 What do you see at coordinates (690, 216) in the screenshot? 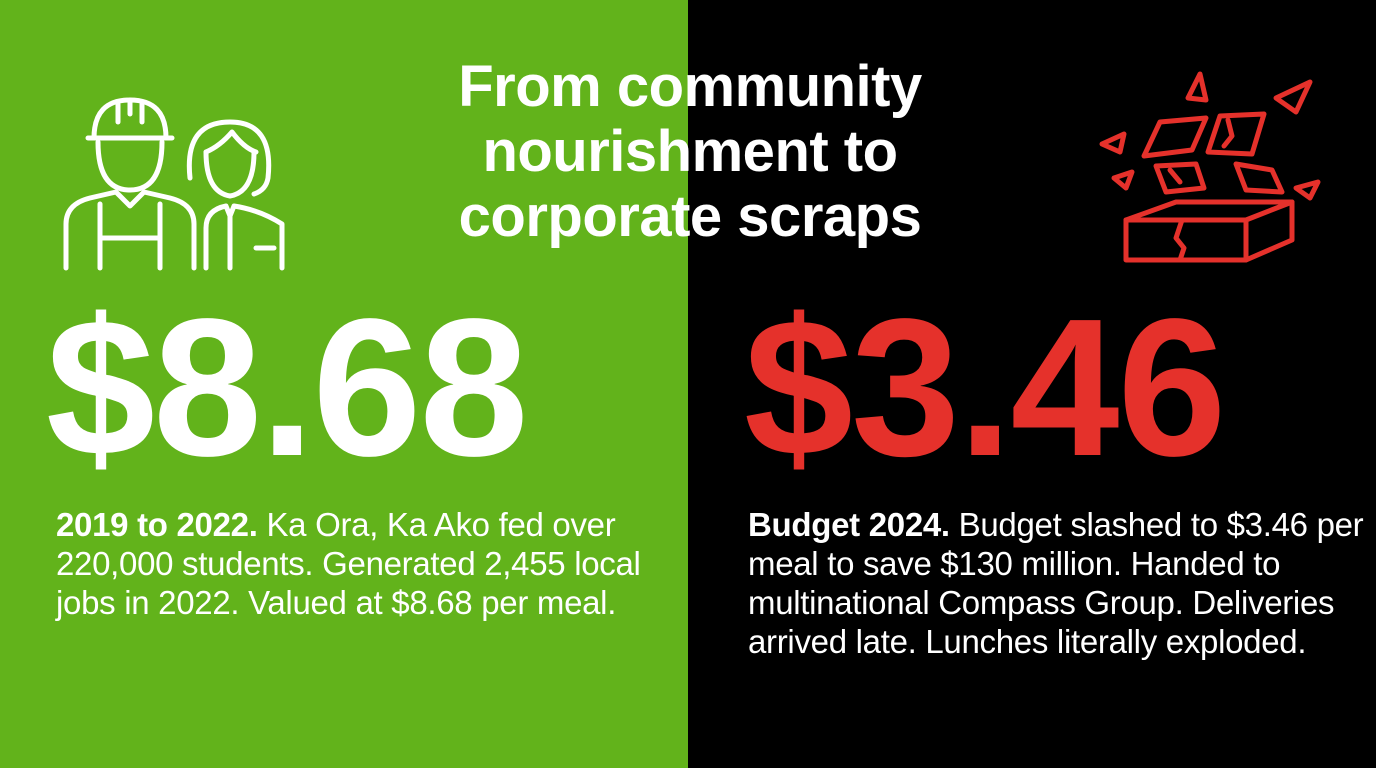
I see `title-line-3: corporate scraps` at bounding box center [690, 216].